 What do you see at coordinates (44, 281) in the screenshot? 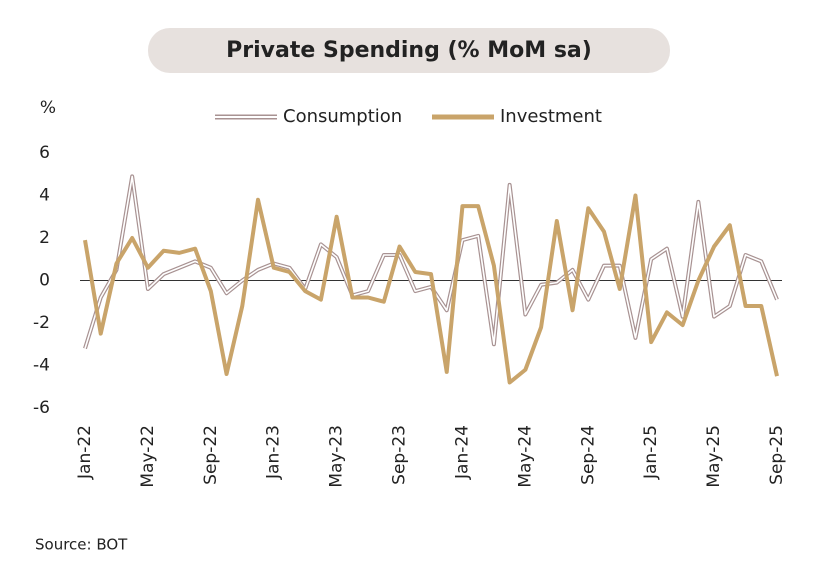
I see `y-tick-label: 0` at bounding box center [44, 281].